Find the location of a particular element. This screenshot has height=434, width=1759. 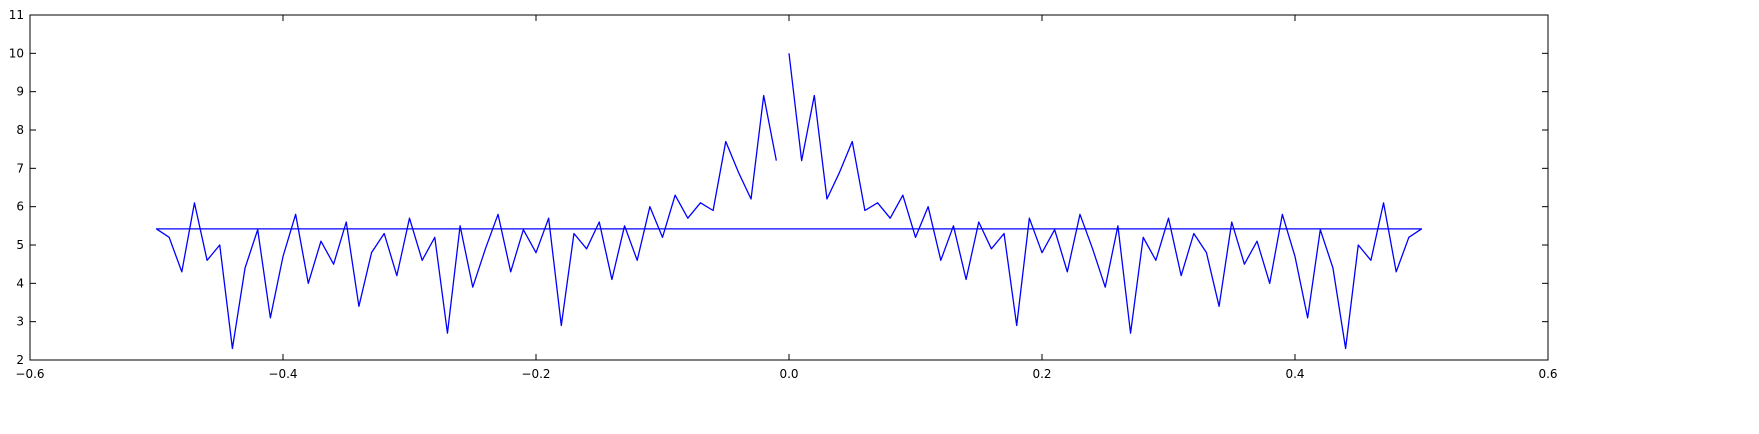

y-tick-label: 5 is located at coordinates (20, 245).